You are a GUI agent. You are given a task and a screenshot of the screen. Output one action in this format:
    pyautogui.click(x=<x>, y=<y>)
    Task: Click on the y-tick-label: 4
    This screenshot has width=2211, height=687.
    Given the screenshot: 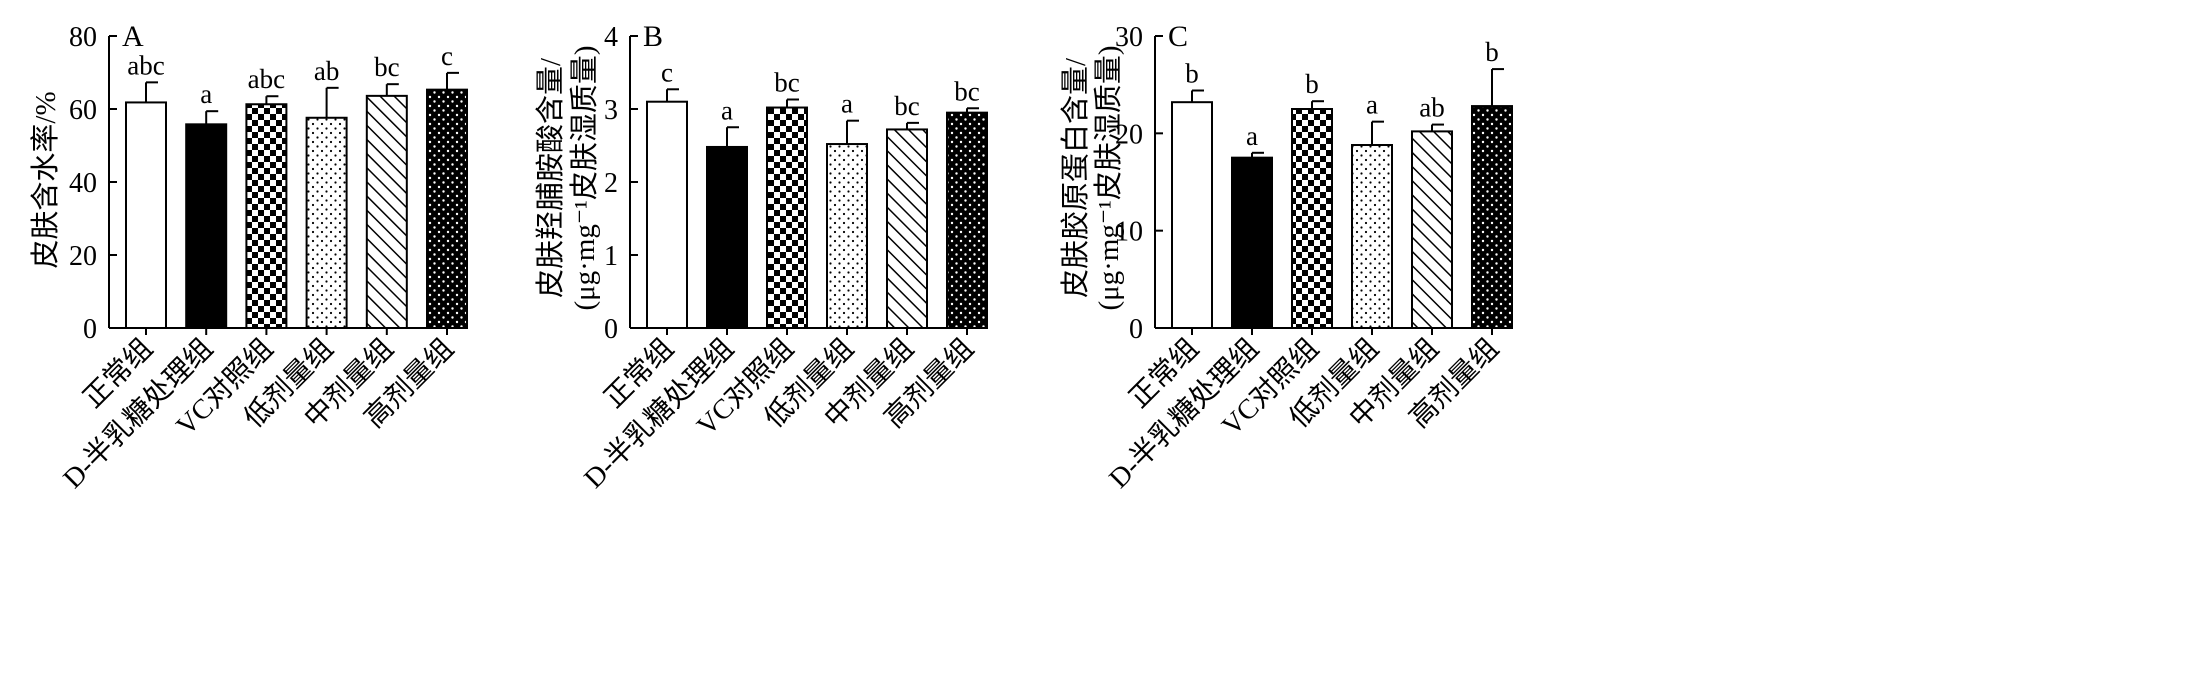 What is the action you would take?
    pyautogui.click(x=611, y=37)
    